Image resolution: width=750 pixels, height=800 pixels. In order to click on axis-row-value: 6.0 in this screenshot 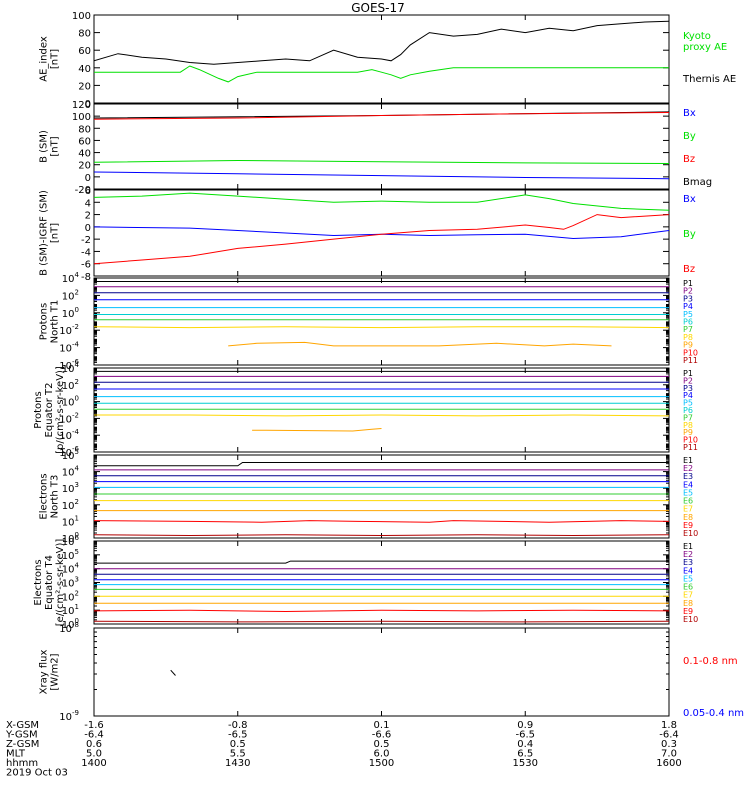, I will do `click(382, 754)`.